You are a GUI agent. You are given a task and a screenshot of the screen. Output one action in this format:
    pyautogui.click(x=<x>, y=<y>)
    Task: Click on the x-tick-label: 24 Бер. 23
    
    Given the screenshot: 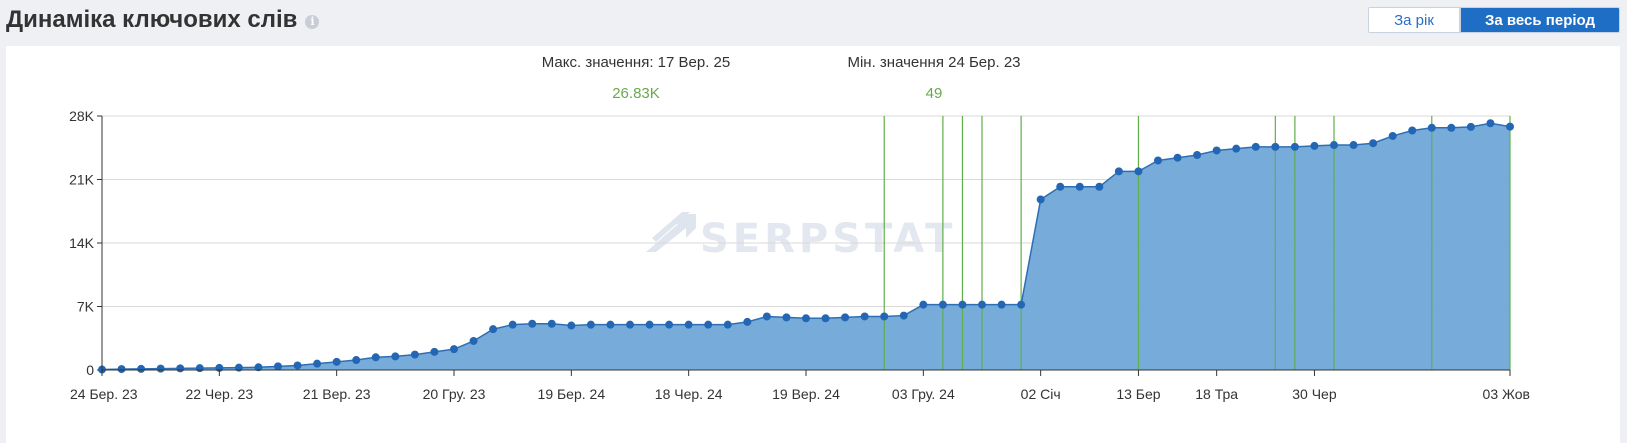 What is the action you would take?
    pyautogui.click(x=104, y=394)
    